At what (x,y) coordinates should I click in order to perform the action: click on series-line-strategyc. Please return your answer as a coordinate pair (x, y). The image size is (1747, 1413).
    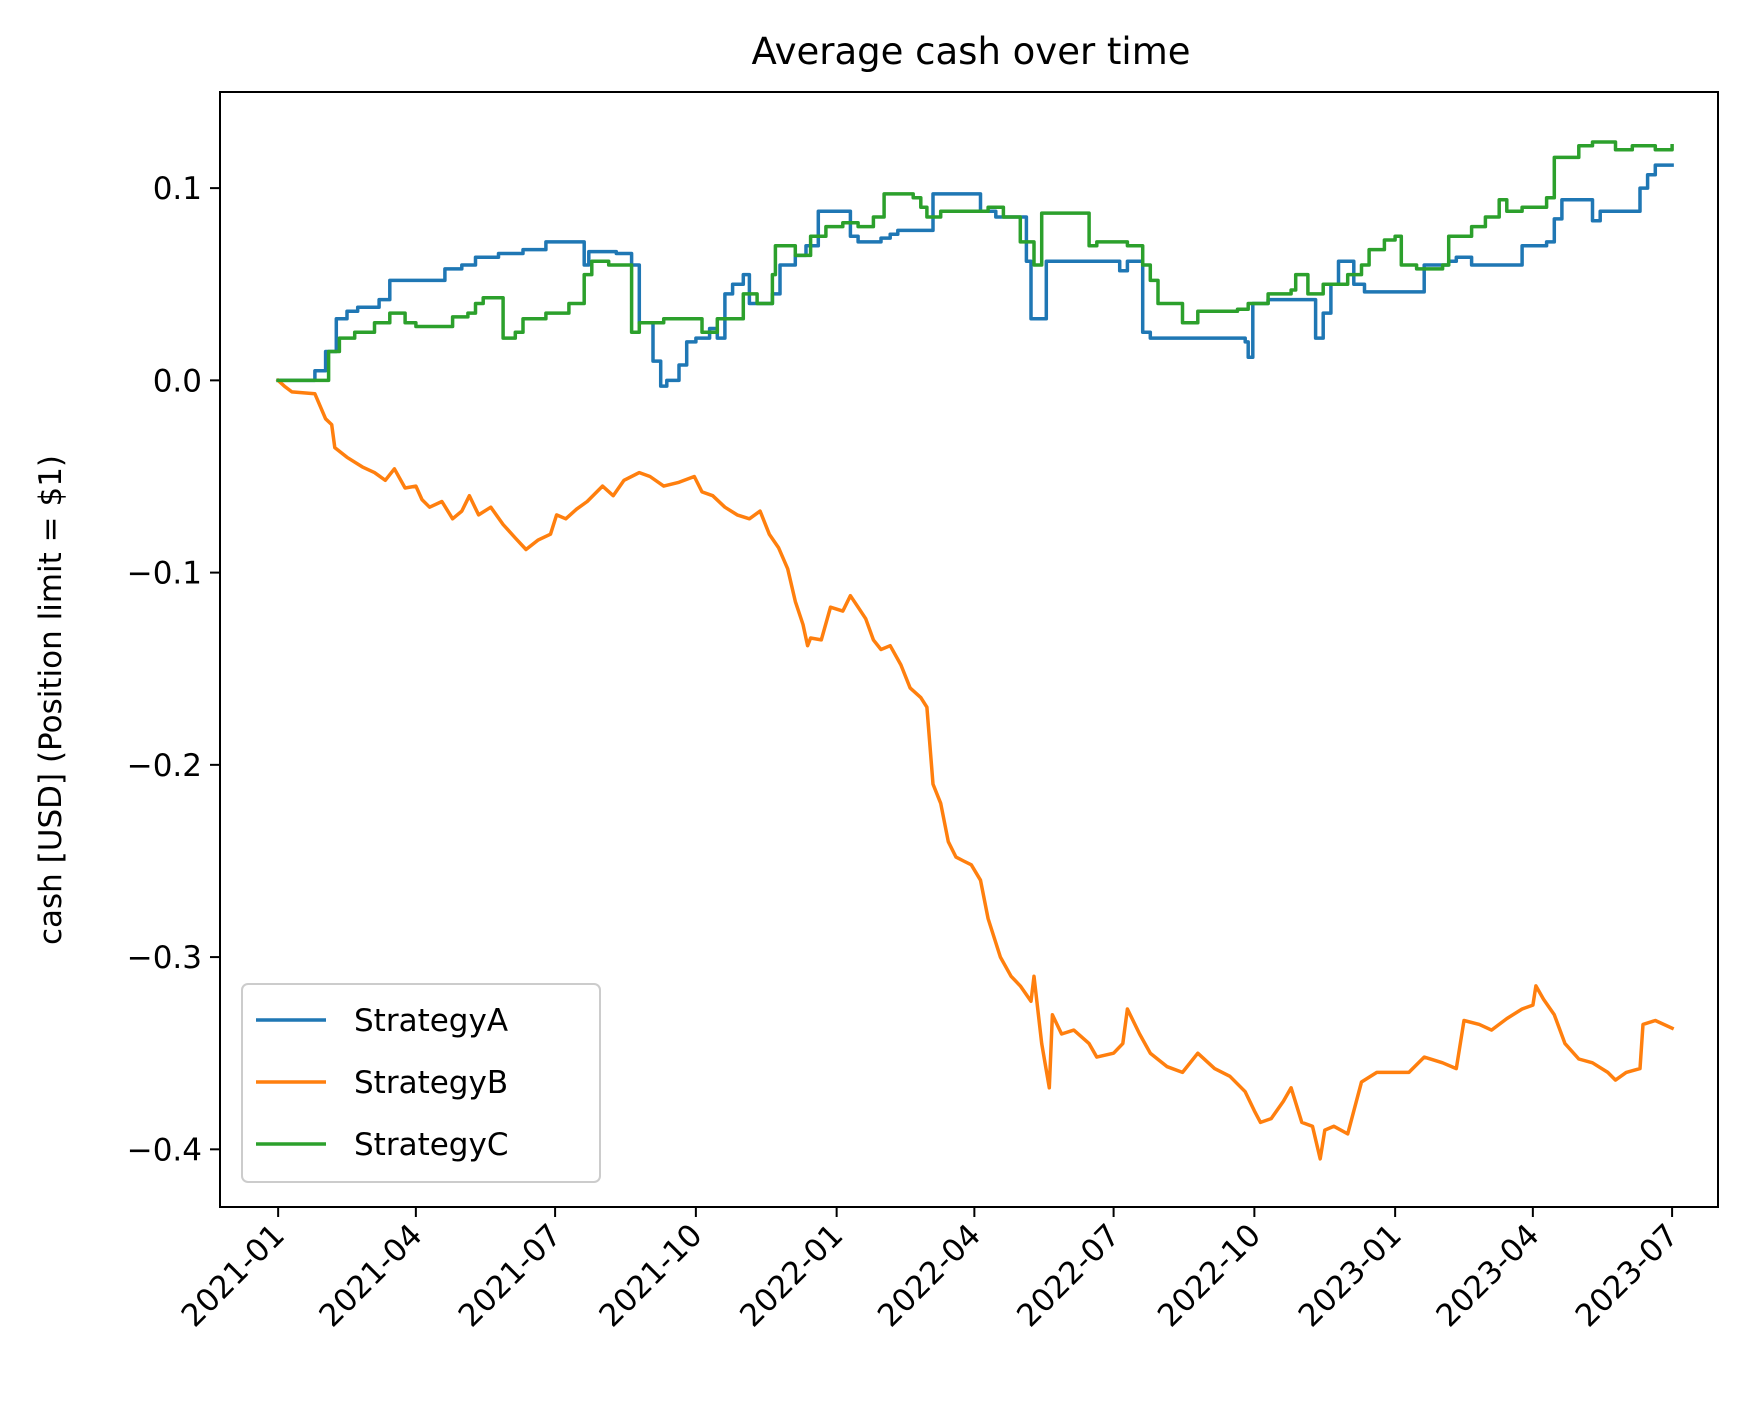
    Looking at the image, I should click on (975, 261).